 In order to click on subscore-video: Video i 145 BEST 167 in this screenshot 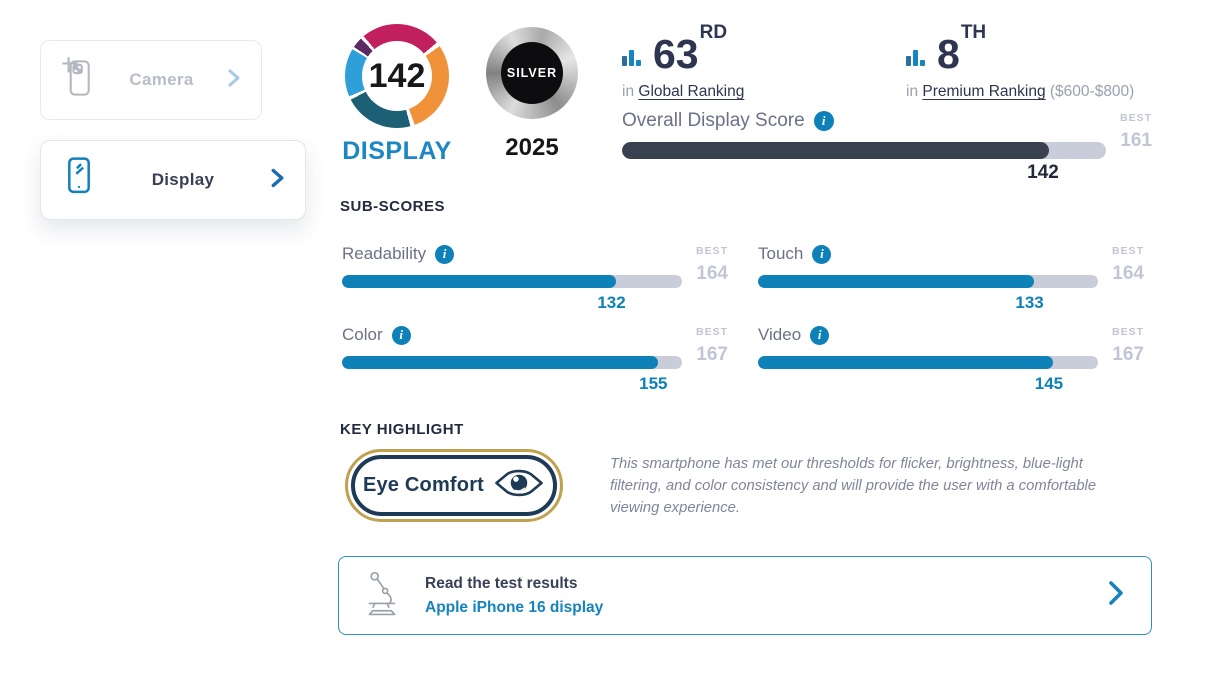, I will do `click(951, 358)`.